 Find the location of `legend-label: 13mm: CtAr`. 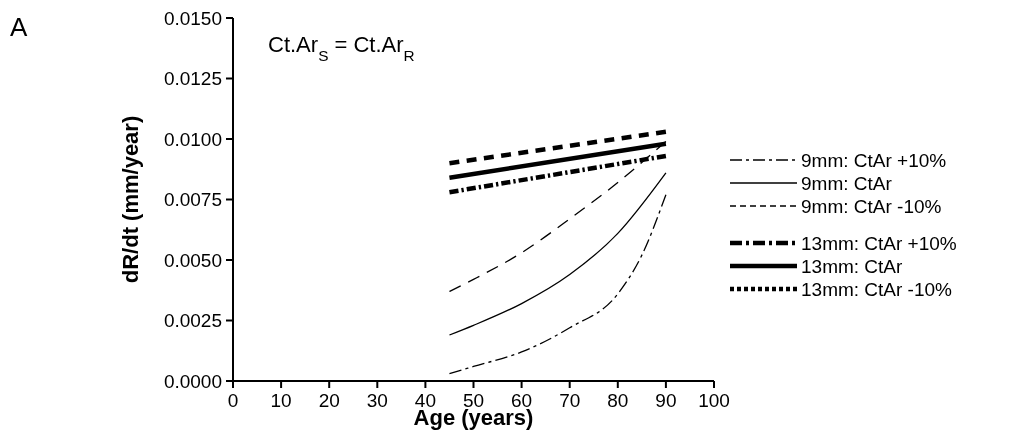

legend-label: 13mm: CtAr is located at coordinates (852, 266).